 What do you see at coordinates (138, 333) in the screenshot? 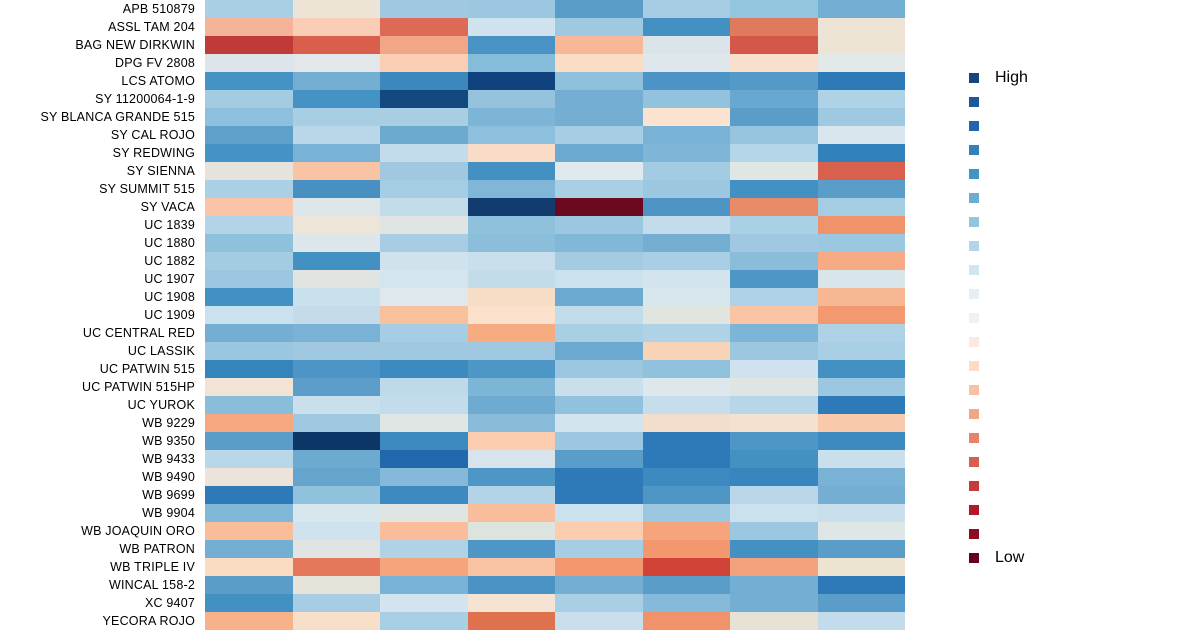
I see `row-label: UC CENTRAL RED` at bounding box center [138, 333].